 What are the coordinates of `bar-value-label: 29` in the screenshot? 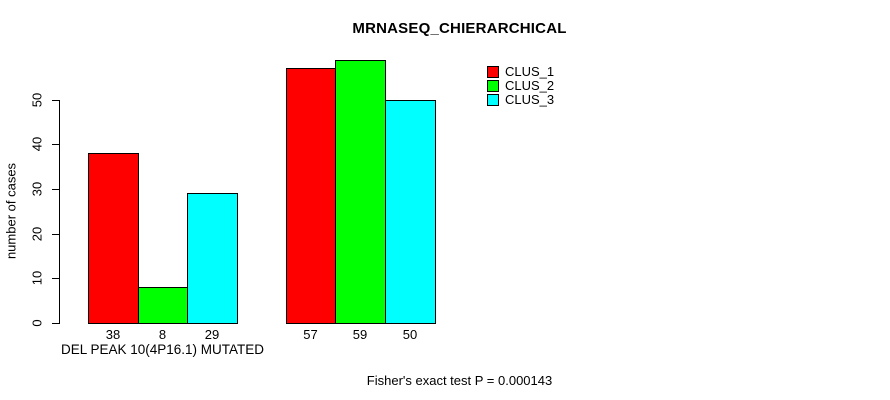 It's located at (212, 334).